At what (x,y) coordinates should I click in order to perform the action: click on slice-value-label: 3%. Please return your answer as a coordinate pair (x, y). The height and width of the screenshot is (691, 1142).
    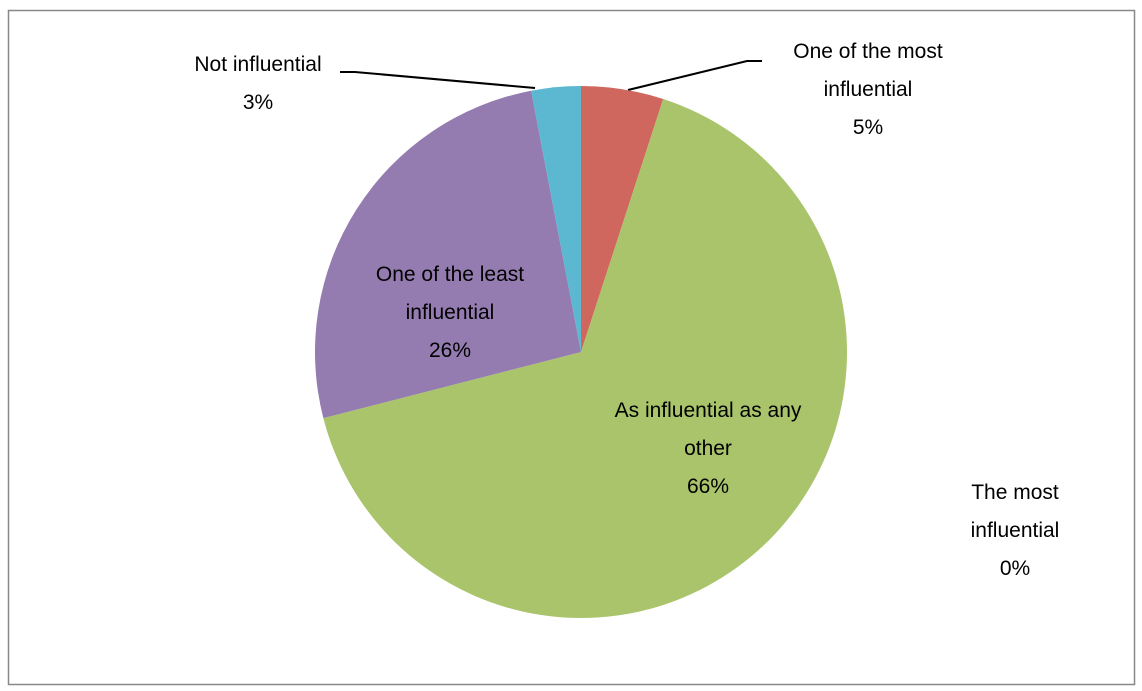
    Looking at the image, I should click on (258, 102).